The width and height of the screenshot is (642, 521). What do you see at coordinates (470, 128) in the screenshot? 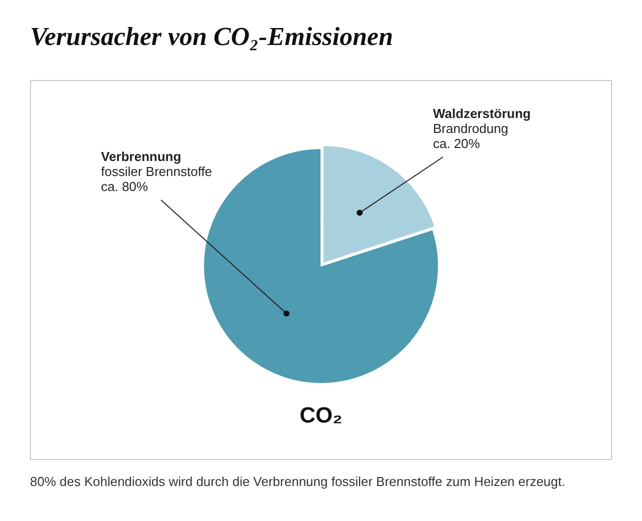
I see `text: Brandrodung` at bounding box center [470, 128].